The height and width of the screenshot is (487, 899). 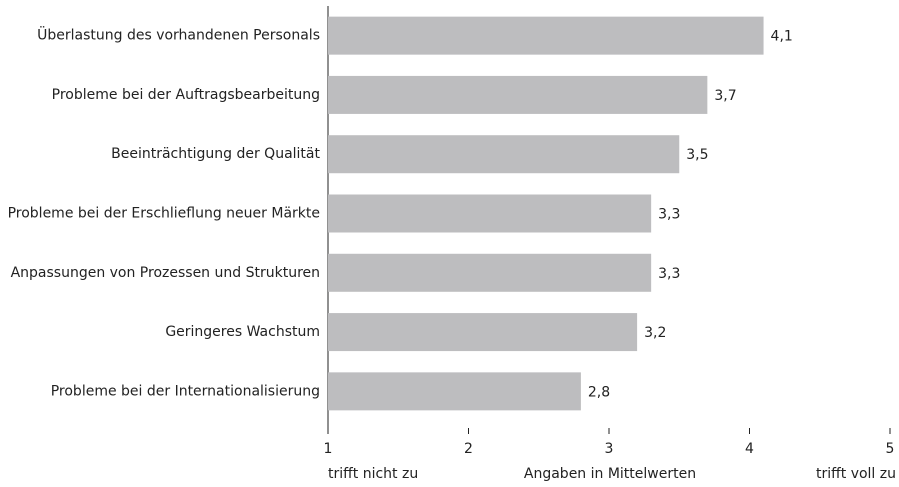 What do you see at coordinates (782, 37) in the screenshot?
I see `value-label: 4,1` at bounding box center [782, 37].